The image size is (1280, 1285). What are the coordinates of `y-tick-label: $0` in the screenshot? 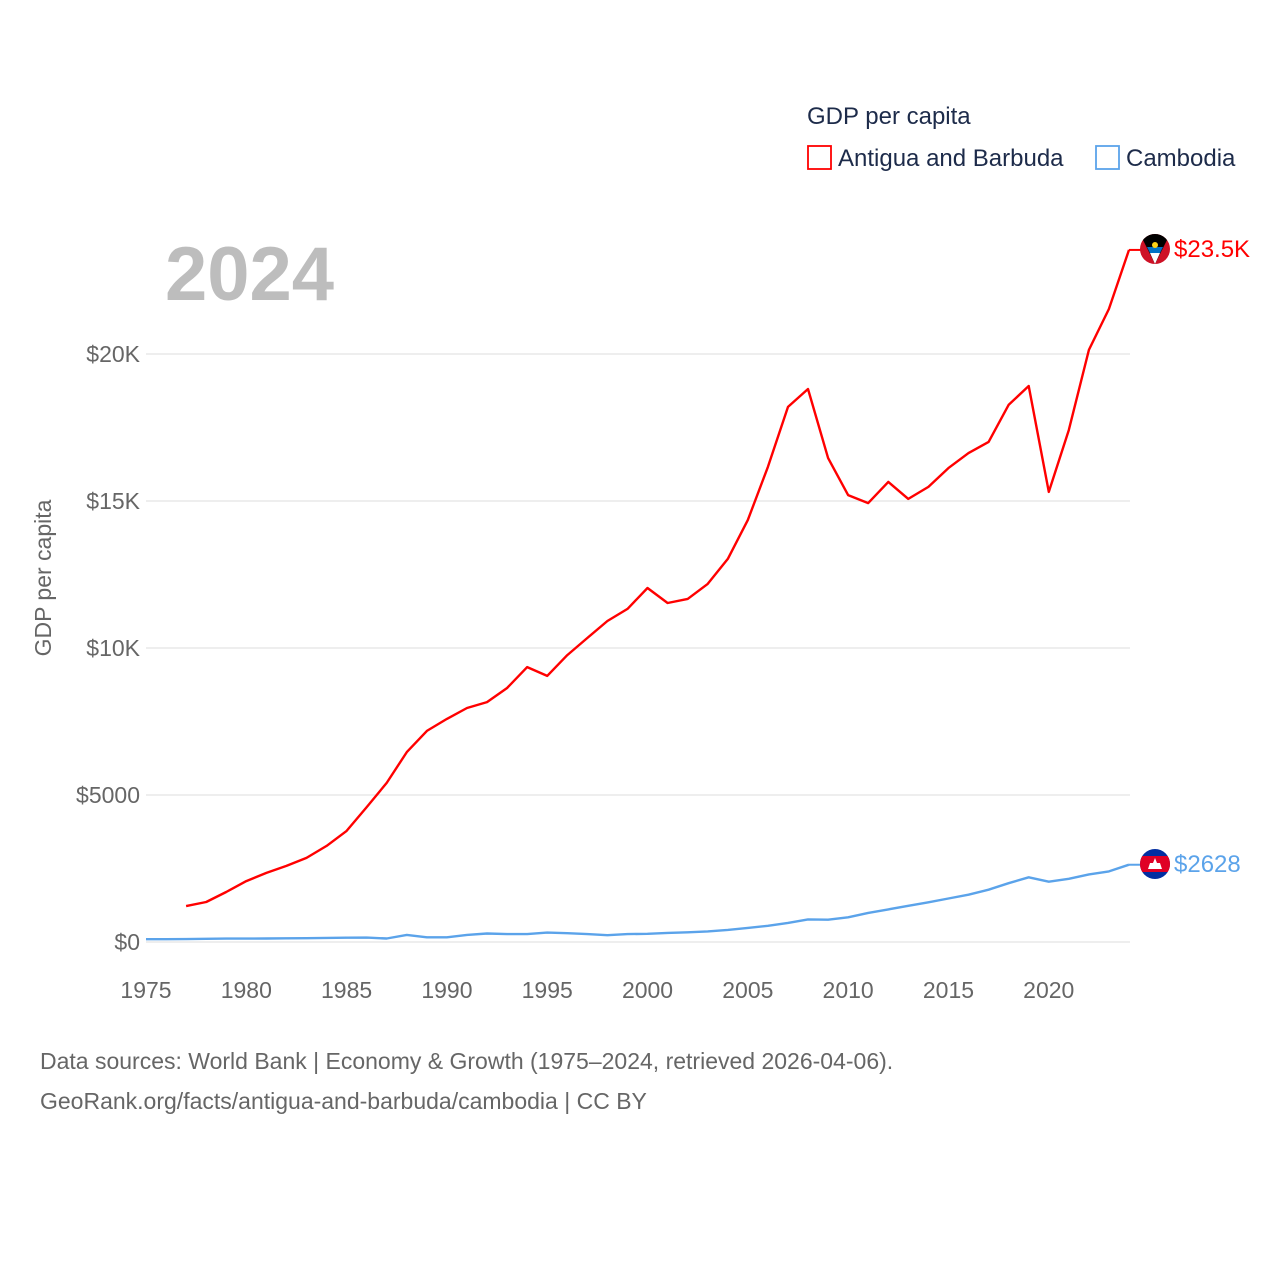 It's located at (127, 942).